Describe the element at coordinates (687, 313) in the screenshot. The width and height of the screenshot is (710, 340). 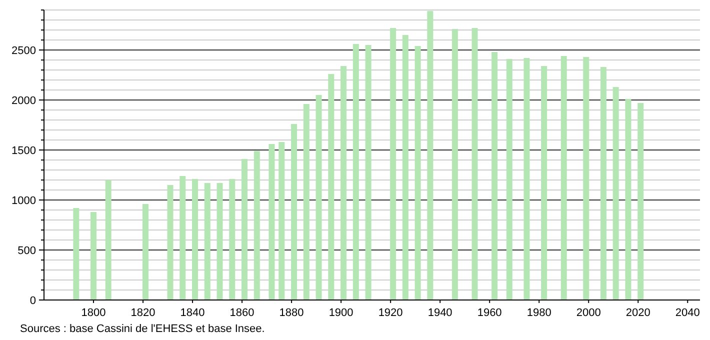
I see `x-tick-label: 2040` at that location.